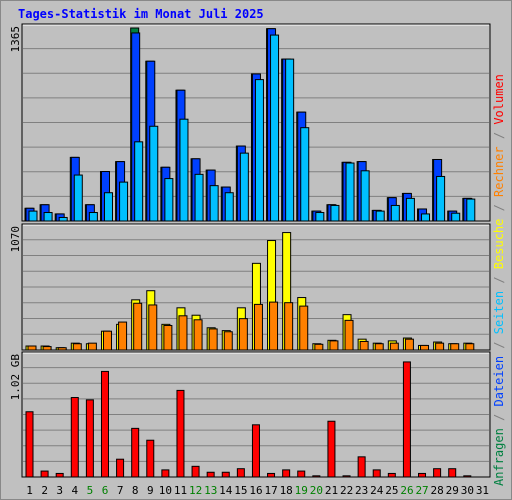 This screenshot has width=512, height=500. What do you see at coordinates (301, 490) in the screenshot?
I see `x-tick-label: 19` at bounding box center [301, 490].